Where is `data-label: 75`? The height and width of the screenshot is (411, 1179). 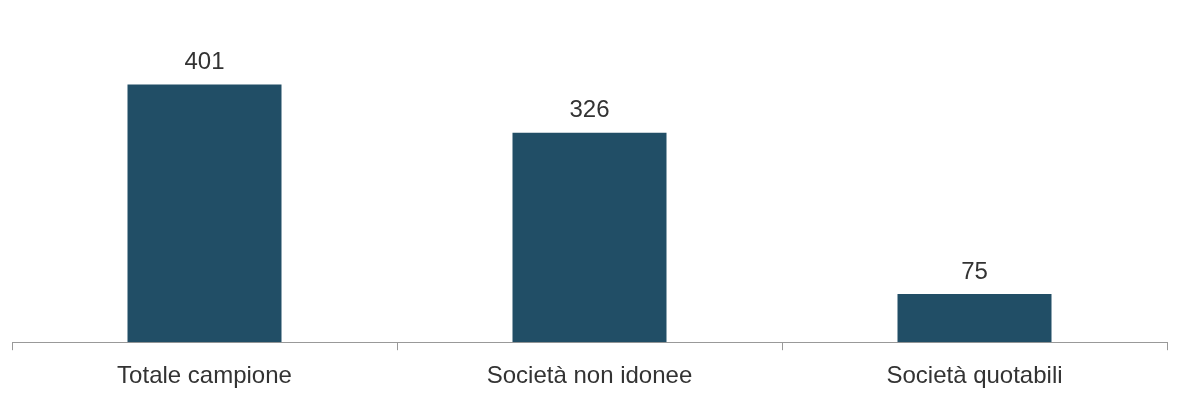
data-label: 75 is located at coordinates (974, 270).